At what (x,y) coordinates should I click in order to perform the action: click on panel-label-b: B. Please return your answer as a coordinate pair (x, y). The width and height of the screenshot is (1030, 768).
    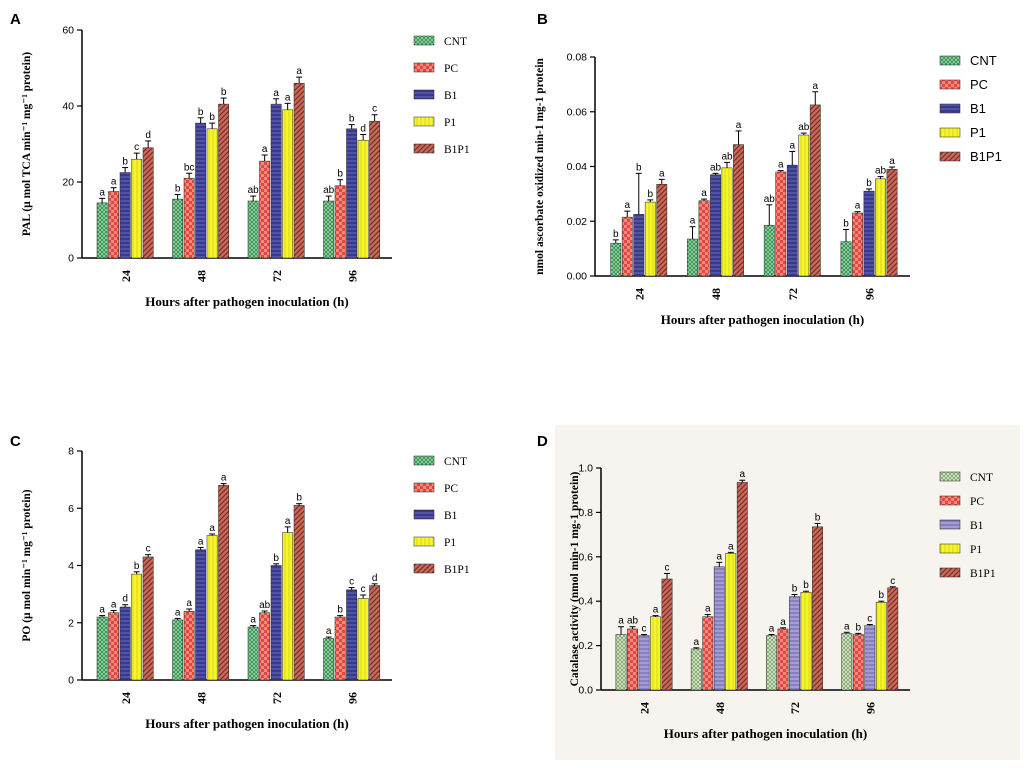
    Looking at the image, I should click on (542, 19).